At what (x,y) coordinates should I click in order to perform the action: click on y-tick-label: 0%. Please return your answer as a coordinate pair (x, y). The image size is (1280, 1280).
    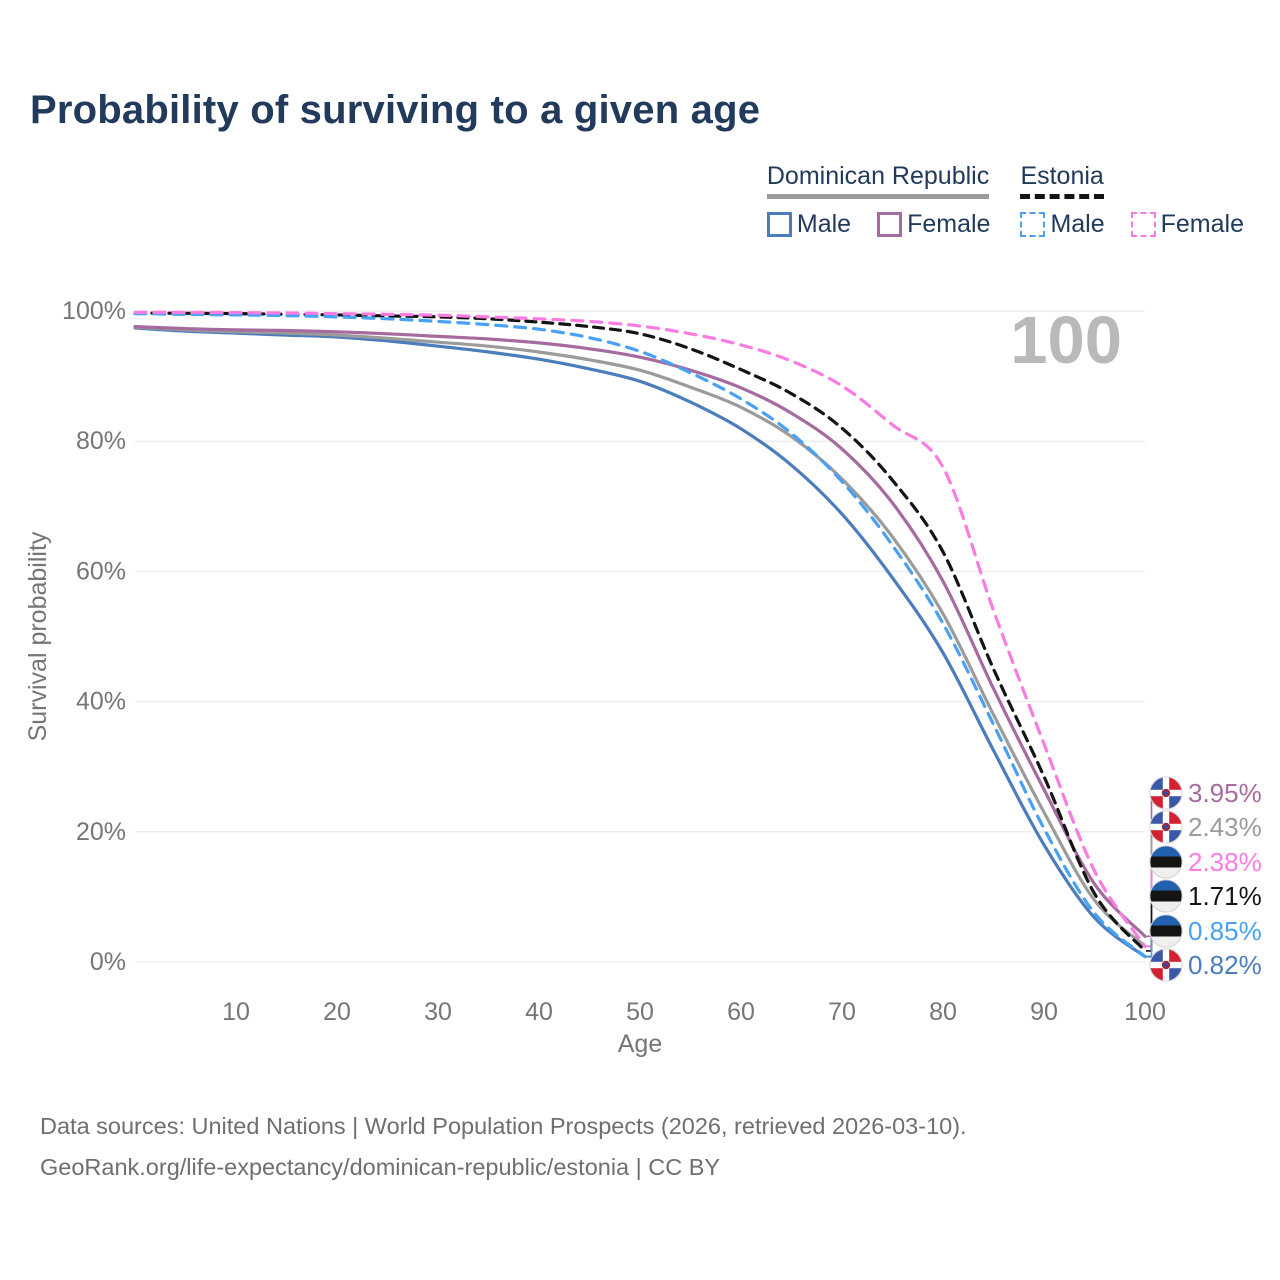
    Looking at the image, I should click on (108, 962).